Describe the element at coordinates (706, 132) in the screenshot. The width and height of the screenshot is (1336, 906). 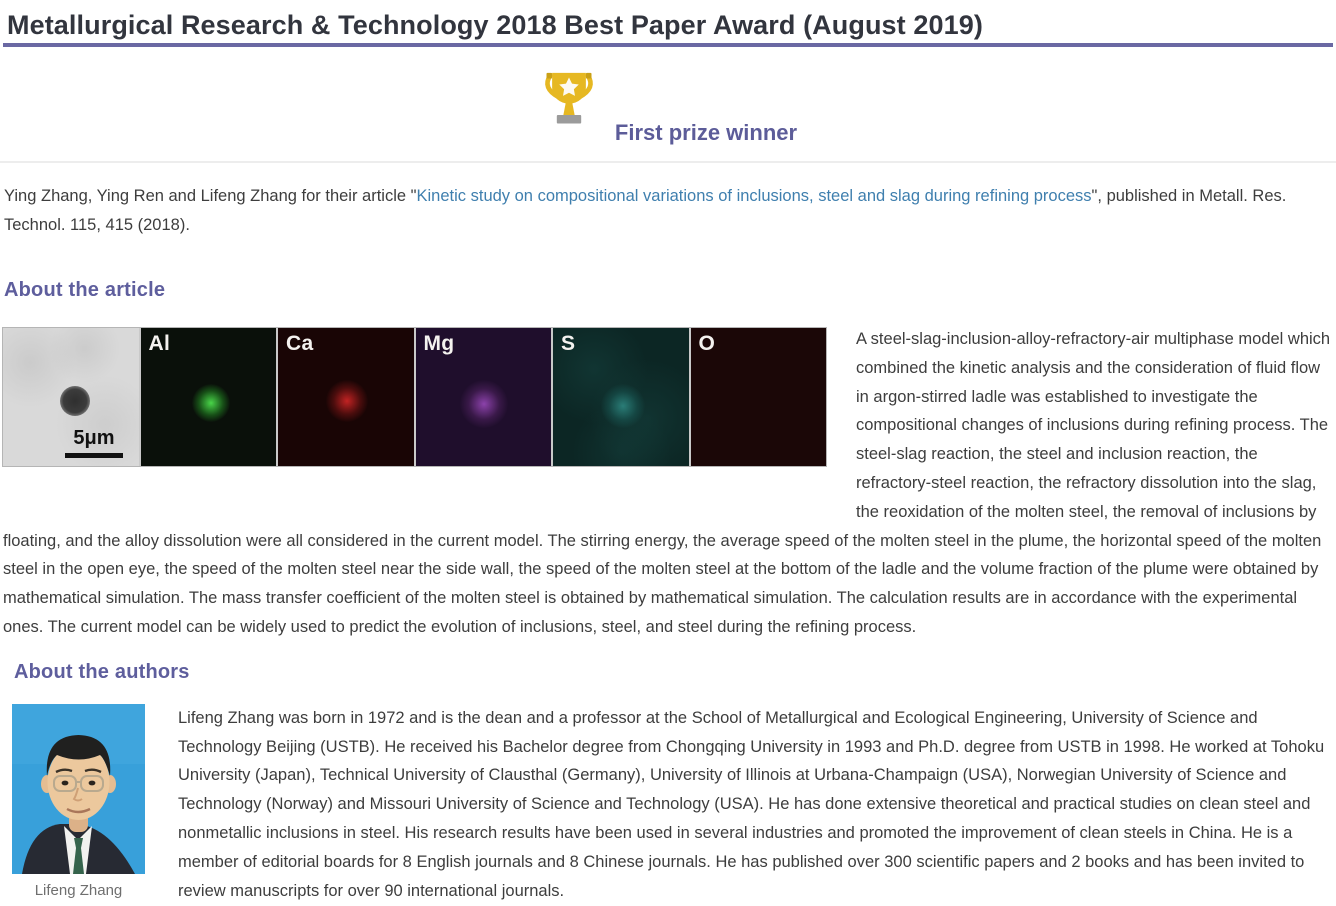
I see `prize-label: First prize winner` at that location.